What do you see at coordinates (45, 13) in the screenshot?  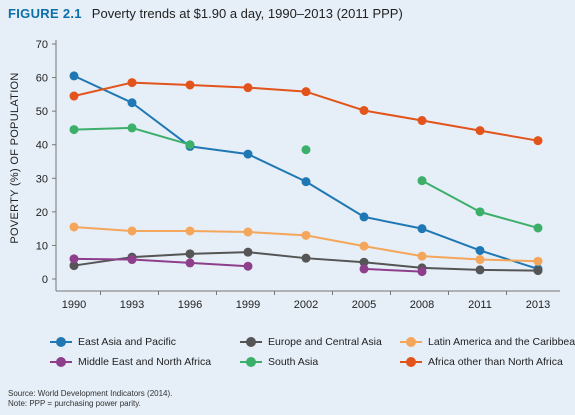 I see `figure-label: FIGURE 2.1` at bounding box center [45, 13].